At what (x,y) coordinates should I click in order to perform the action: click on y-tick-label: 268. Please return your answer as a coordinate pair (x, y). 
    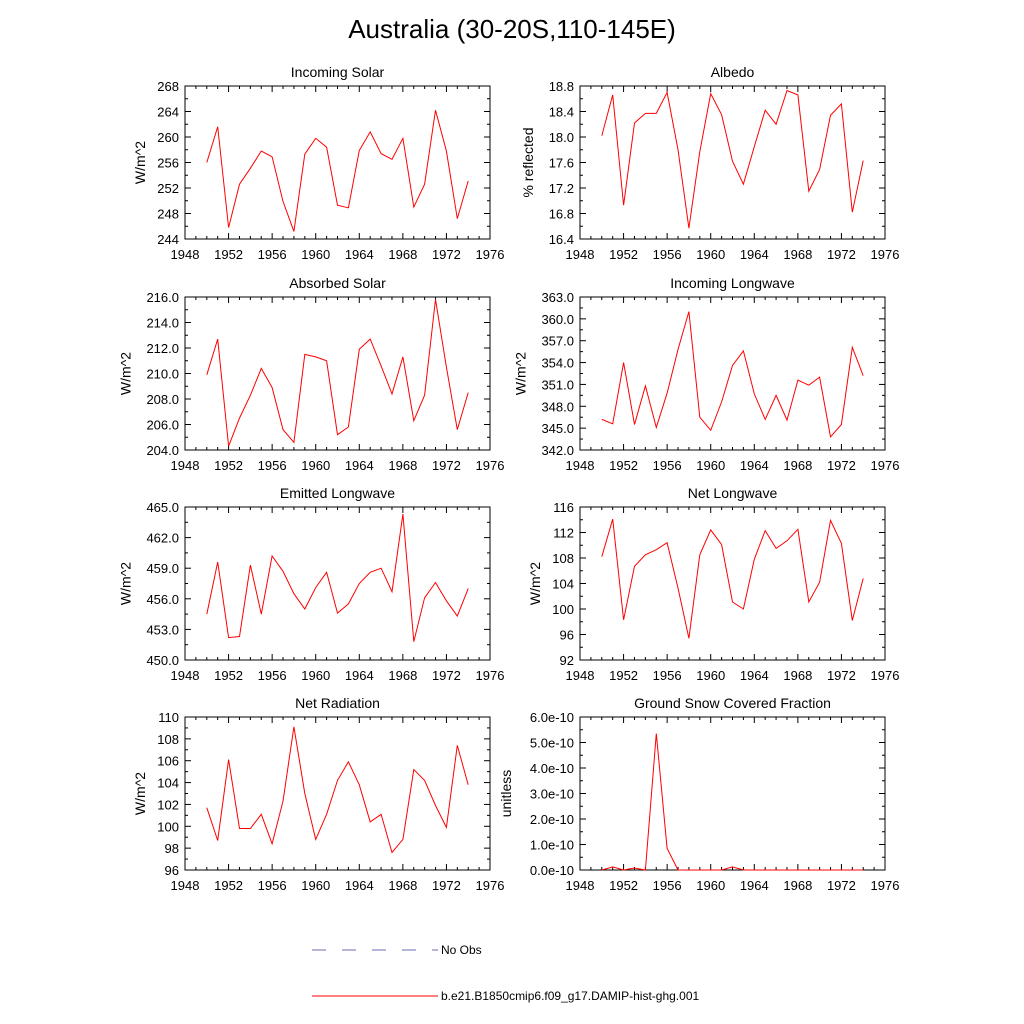
    Looking at the image, I should click on (168, 86).